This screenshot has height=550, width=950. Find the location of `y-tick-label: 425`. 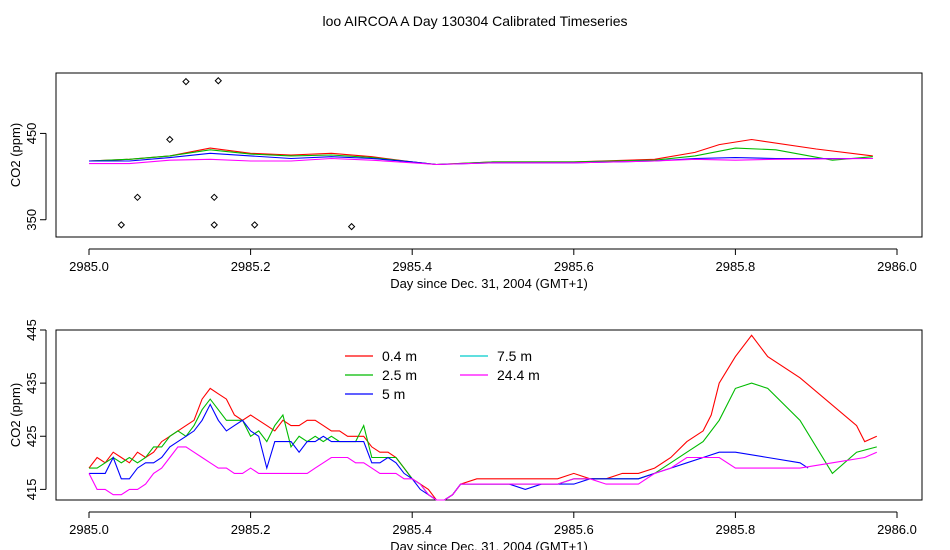

y-tick-label: 425 is located at coordinates (31, 436).